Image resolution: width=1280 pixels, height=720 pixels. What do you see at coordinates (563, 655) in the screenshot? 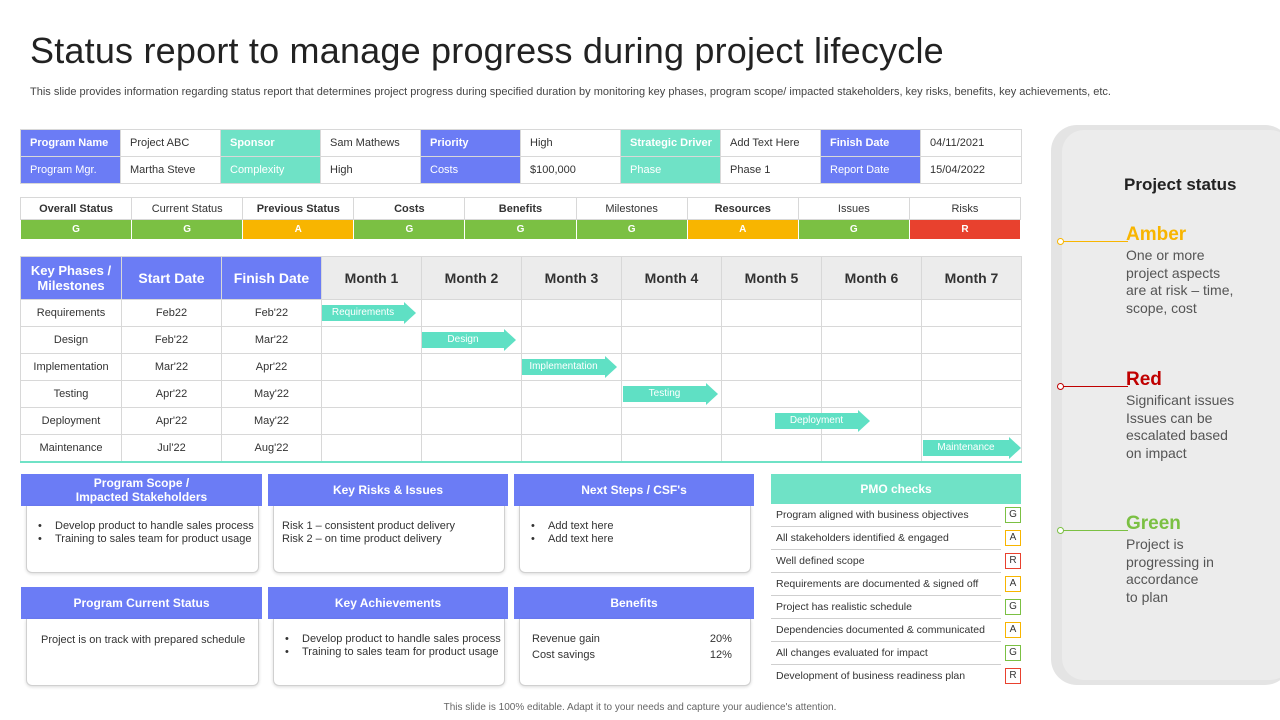
I see `benefit-label: Cost savings` at bounding box center [563, 655].